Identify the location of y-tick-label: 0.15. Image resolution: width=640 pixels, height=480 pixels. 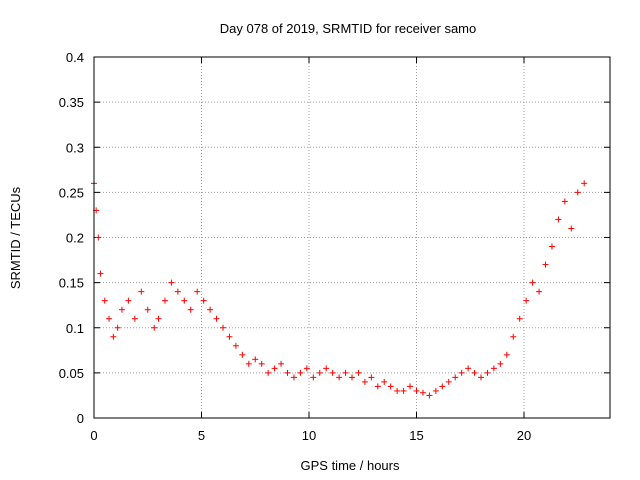
(71, 283).